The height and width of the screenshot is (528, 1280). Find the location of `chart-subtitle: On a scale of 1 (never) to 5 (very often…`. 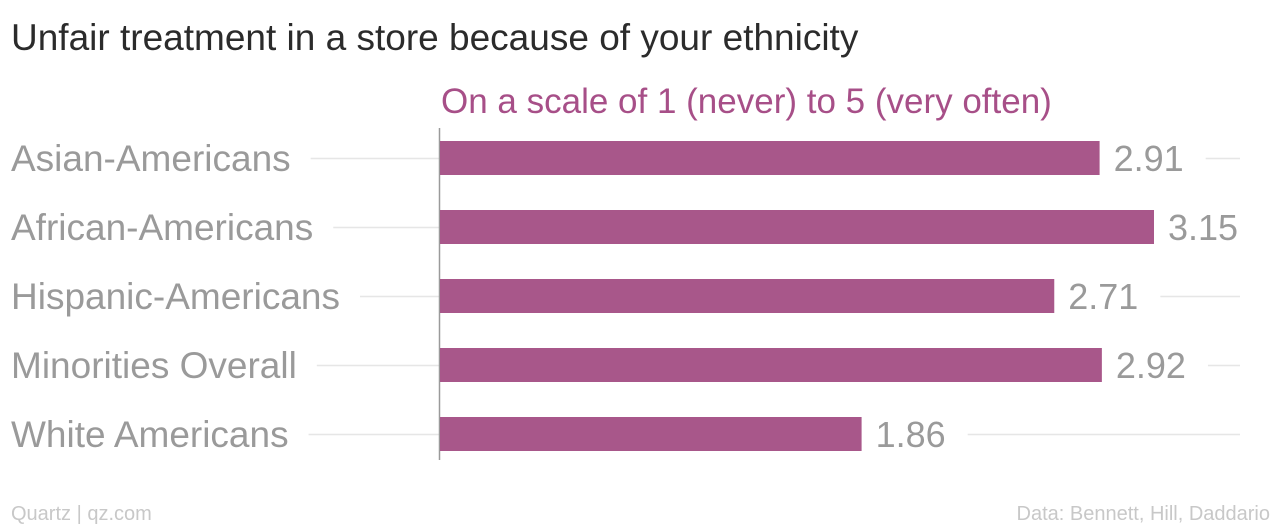

chart-subtitle: On a scale of 1 (never) to 5 (very often… is located at coordinates (746, 101).